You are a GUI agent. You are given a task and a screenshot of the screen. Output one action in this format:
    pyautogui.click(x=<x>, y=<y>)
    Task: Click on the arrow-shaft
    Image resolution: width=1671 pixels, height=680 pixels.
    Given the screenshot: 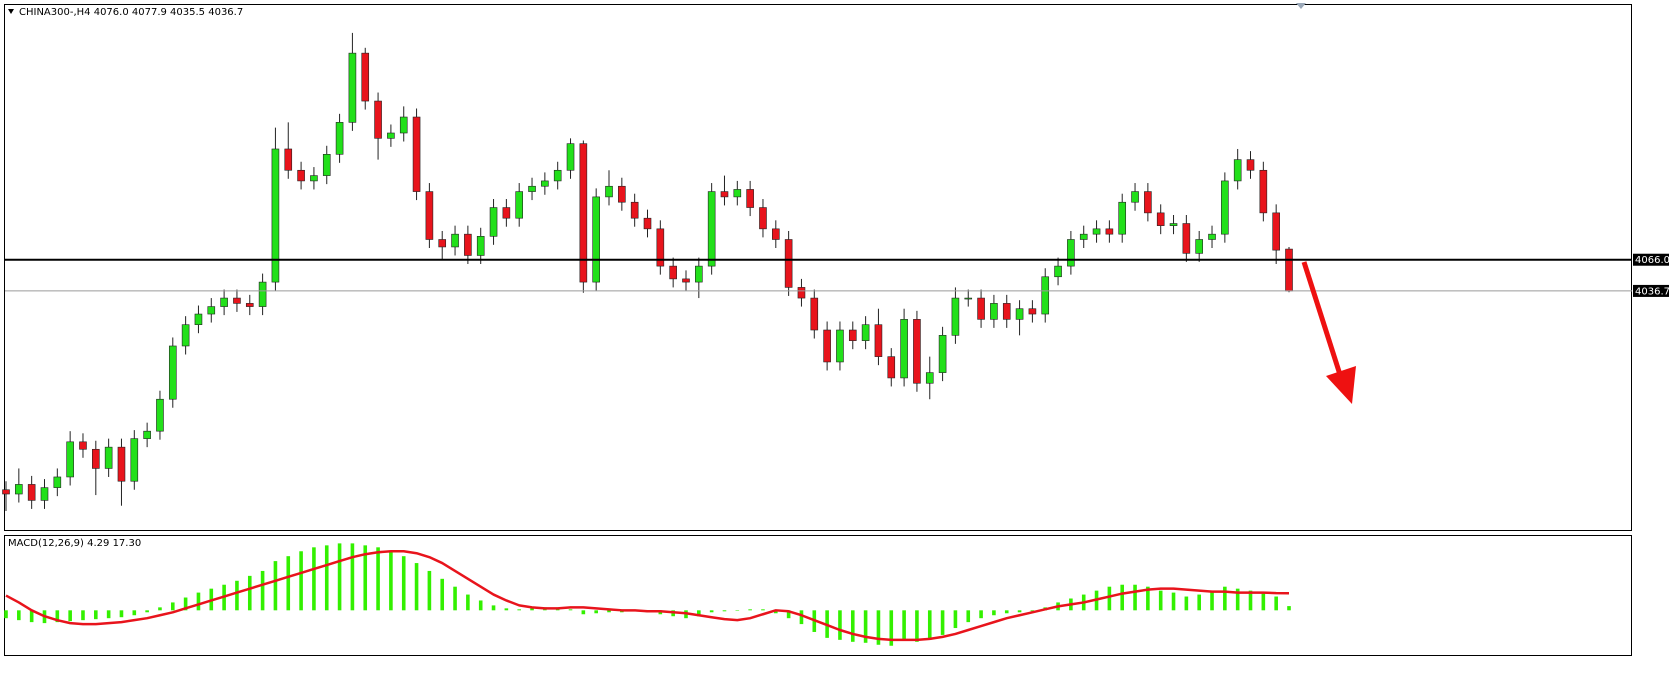 What is the action you would take?
    pyautogui.click(x=1323, y=323)
    